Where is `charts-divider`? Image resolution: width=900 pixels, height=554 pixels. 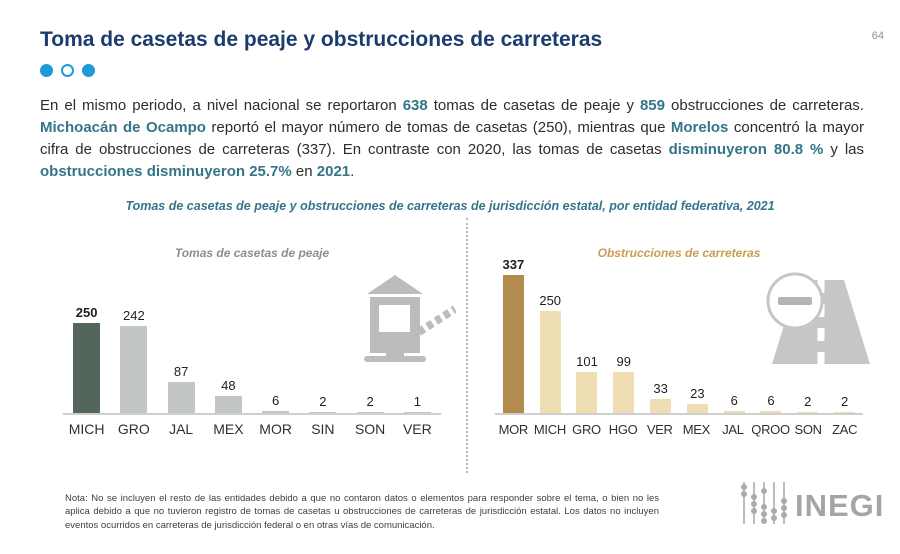
charts-divider is located at coordinates (467, 345).